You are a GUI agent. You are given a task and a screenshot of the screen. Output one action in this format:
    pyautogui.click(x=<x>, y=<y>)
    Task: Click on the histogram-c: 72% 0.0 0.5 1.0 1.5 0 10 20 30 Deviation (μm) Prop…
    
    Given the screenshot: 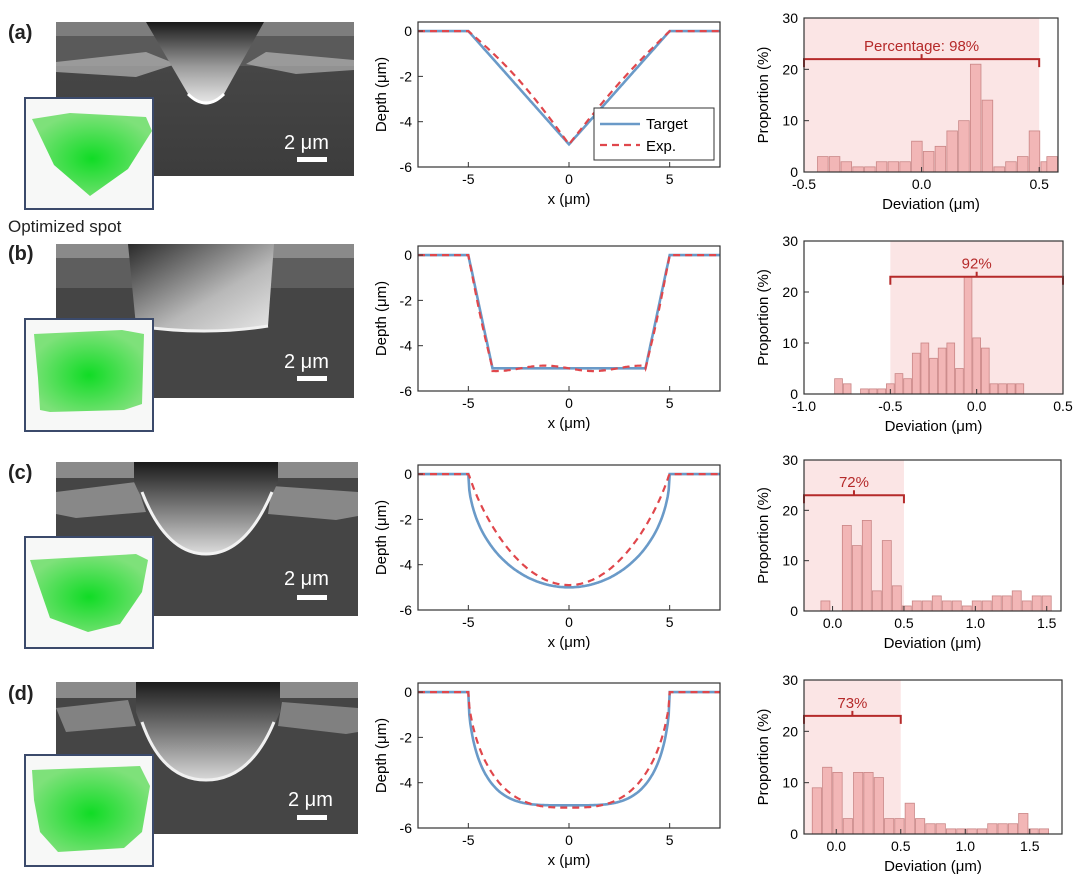 What is the action you would take?
    pyautogui.click(x=908, y=552)
    